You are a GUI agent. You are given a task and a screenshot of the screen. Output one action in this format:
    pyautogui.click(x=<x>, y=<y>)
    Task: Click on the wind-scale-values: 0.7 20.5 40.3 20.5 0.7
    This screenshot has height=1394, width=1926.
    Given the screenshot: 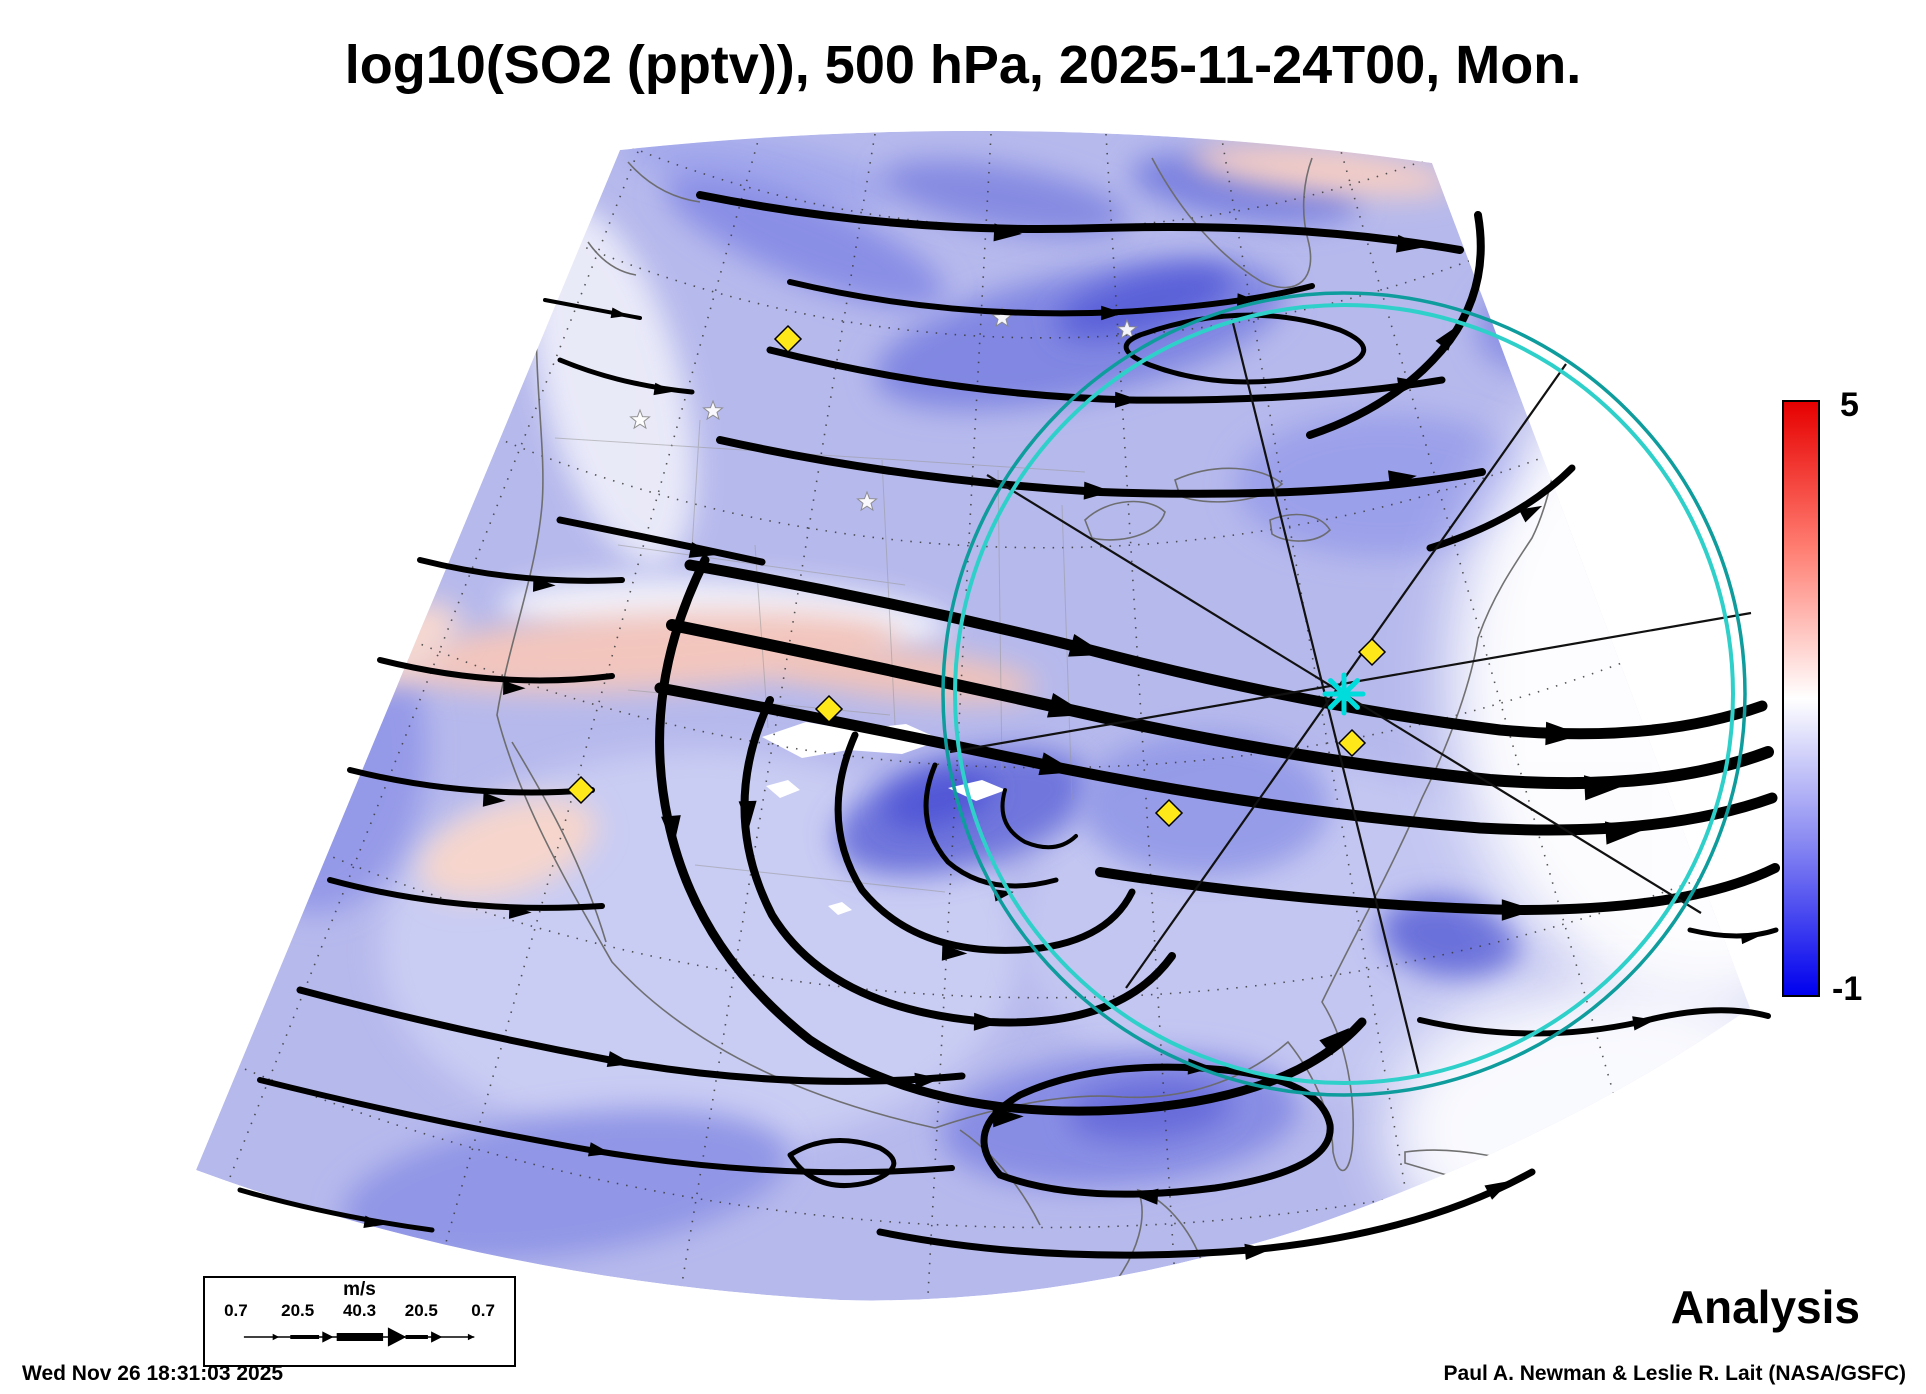 What is the action you would take?
    pyautogui.click(x=359, y=1311)
    